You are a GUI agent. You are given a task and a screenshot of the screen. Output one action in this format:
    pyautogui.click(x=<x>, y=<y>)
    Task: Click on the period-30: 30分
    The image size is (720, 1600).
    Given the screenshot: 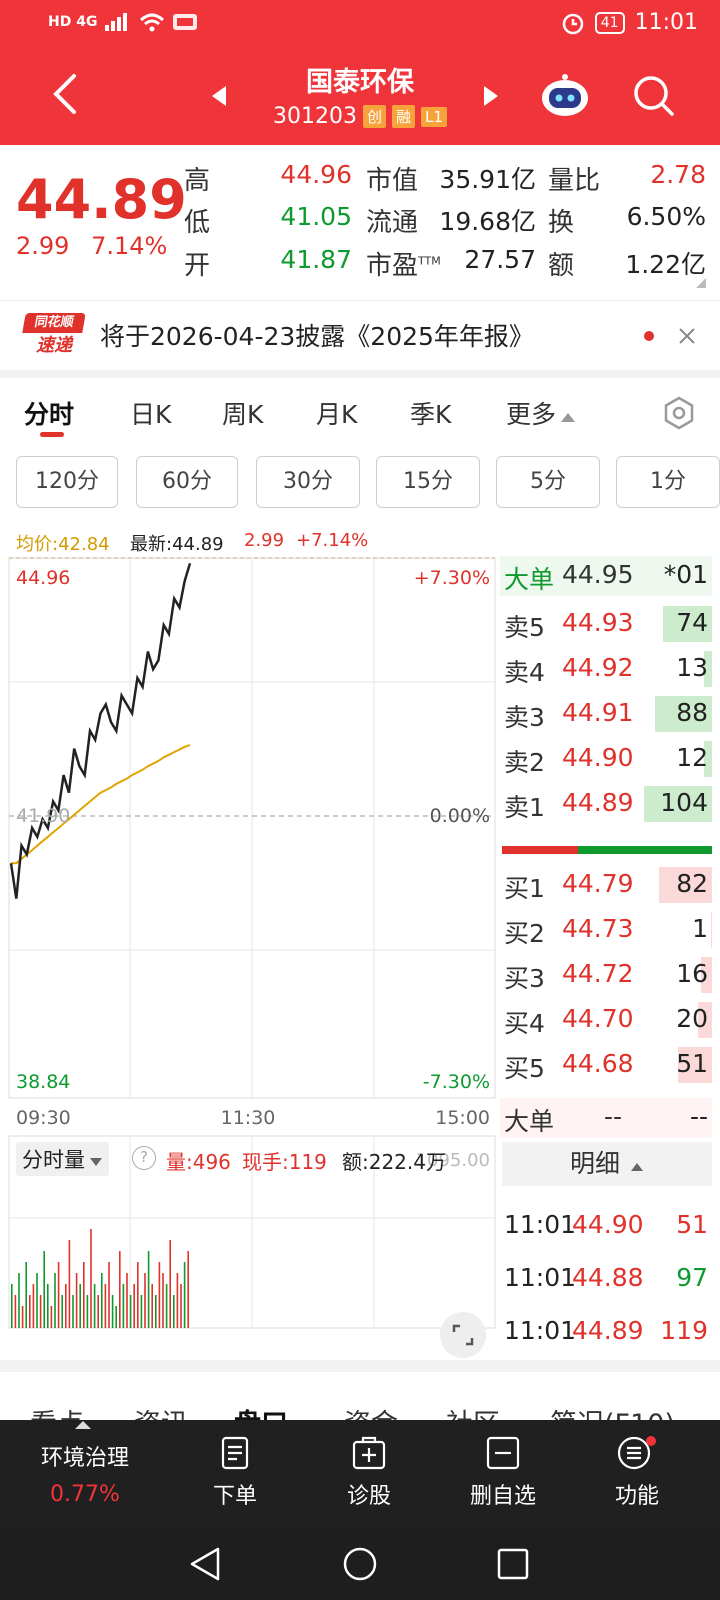 What is the action you would take?
    pyautogui.click(x=308, y=482)
    